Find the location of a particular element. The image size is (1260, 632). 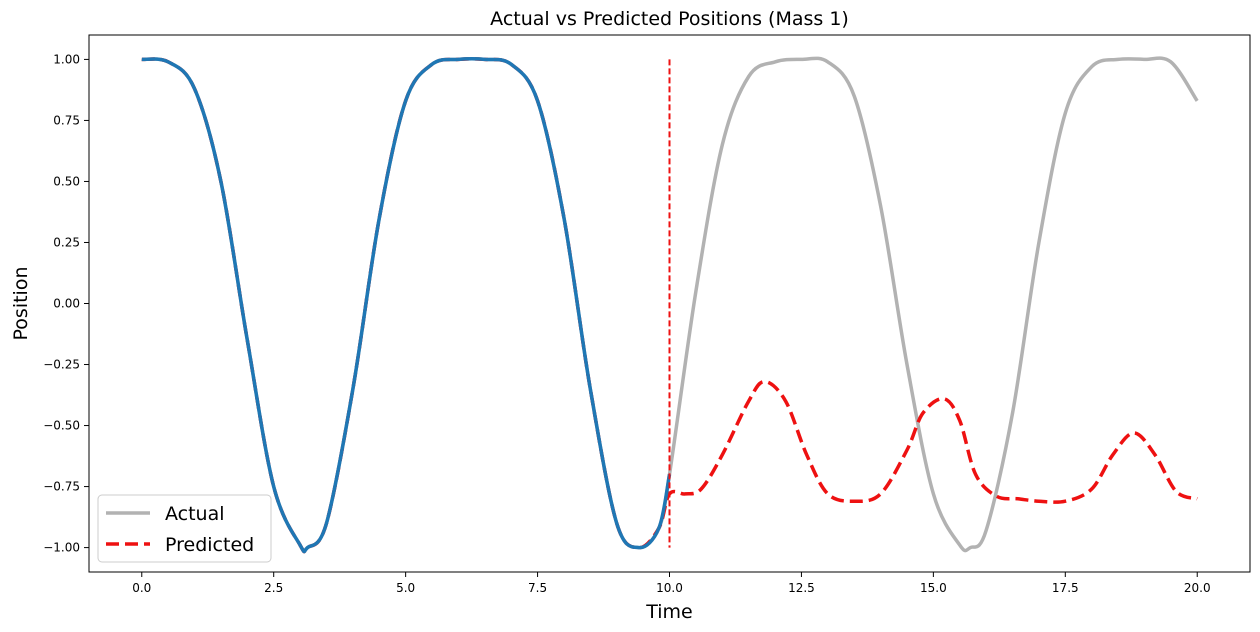

y-axis: 1.00 0.75 0.50 0.25 0.00 −0.25 −0.50 −0.75 −1.00 is located at coordinates (66, 303).